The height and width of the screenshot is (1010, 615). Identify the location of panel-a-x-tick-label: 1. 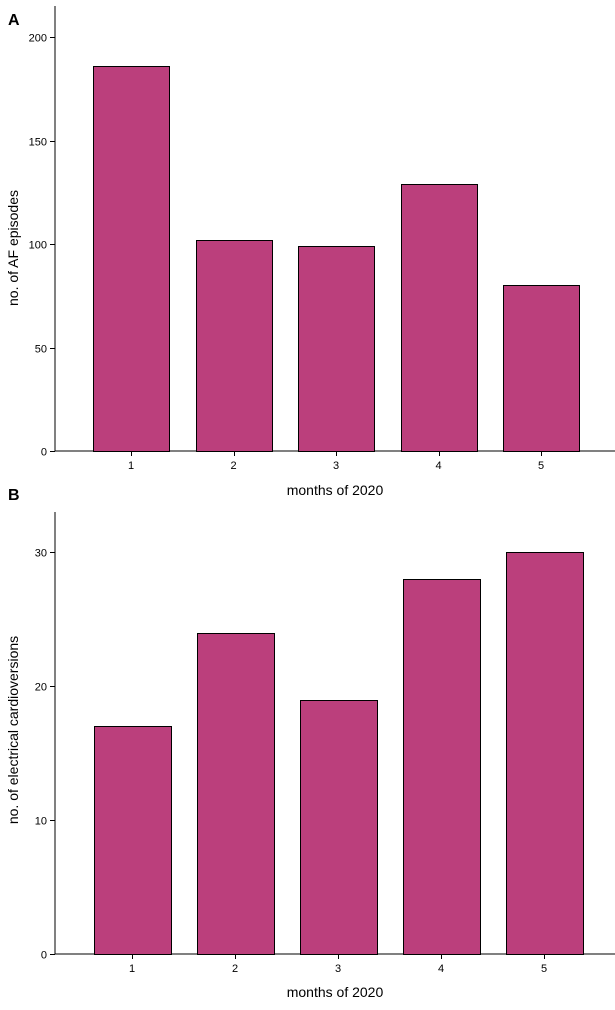
(131, 466).